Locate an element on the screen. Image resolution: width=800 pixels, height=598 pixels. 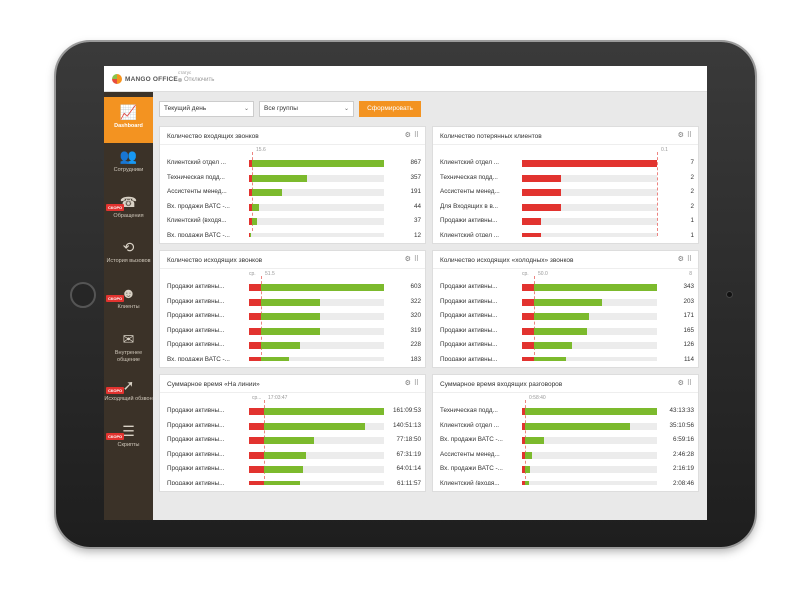
bar-row: Вх. продажи ВАТС -... 6:59:16 is located at coordinates (567, 440).